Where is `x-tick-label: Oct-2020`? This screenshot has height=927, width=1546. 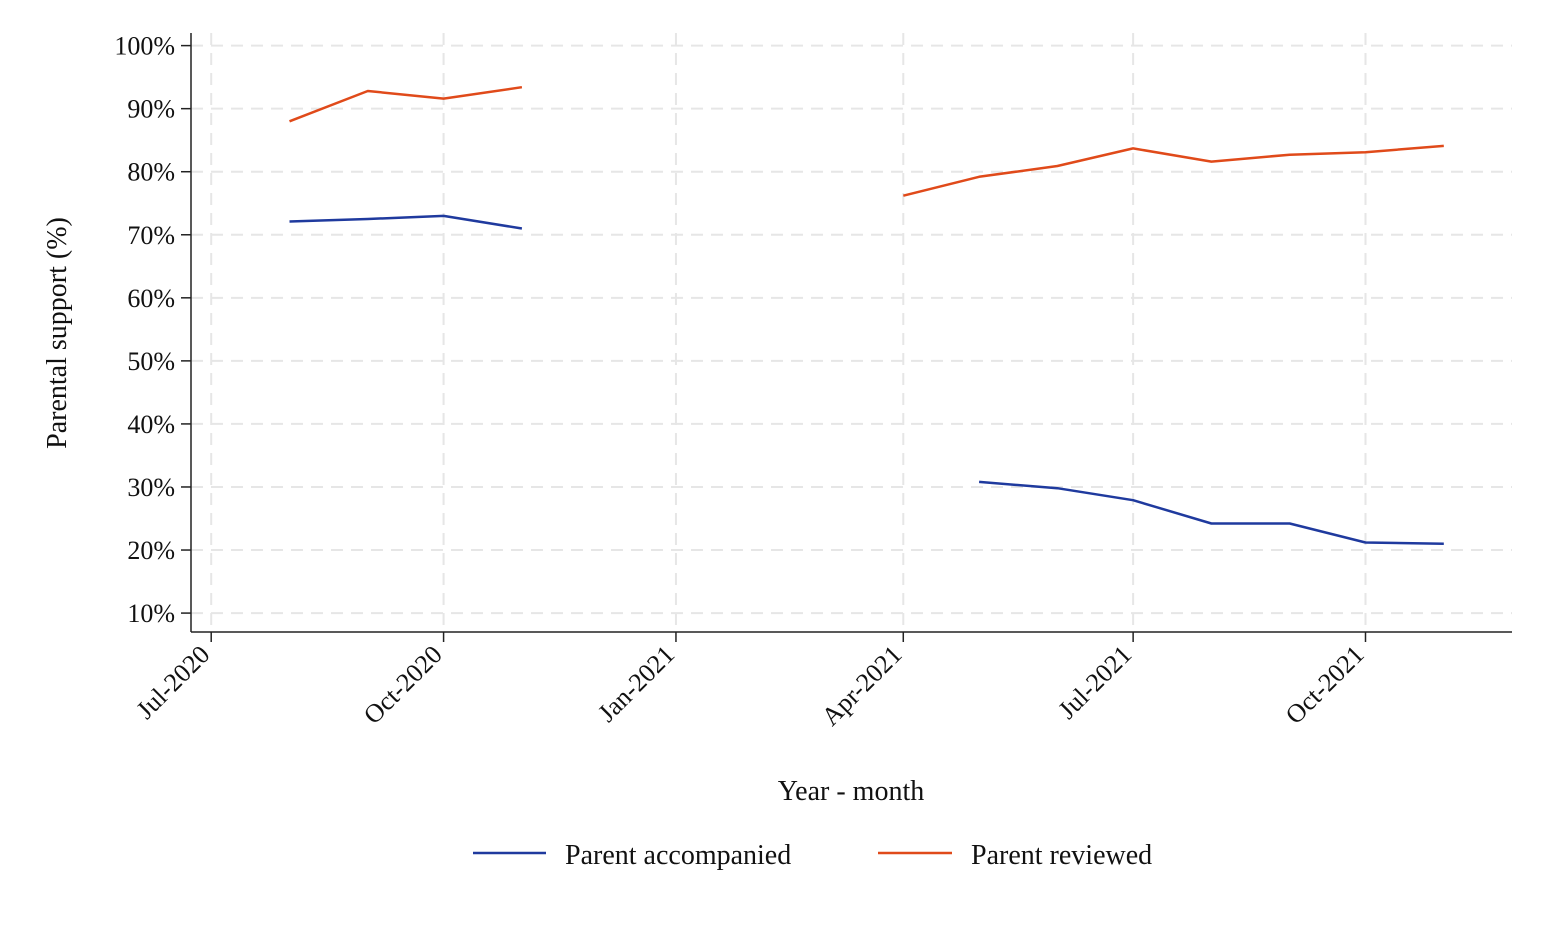 x-tick-label: Oct-2020 is located at coordinates (403, 685).